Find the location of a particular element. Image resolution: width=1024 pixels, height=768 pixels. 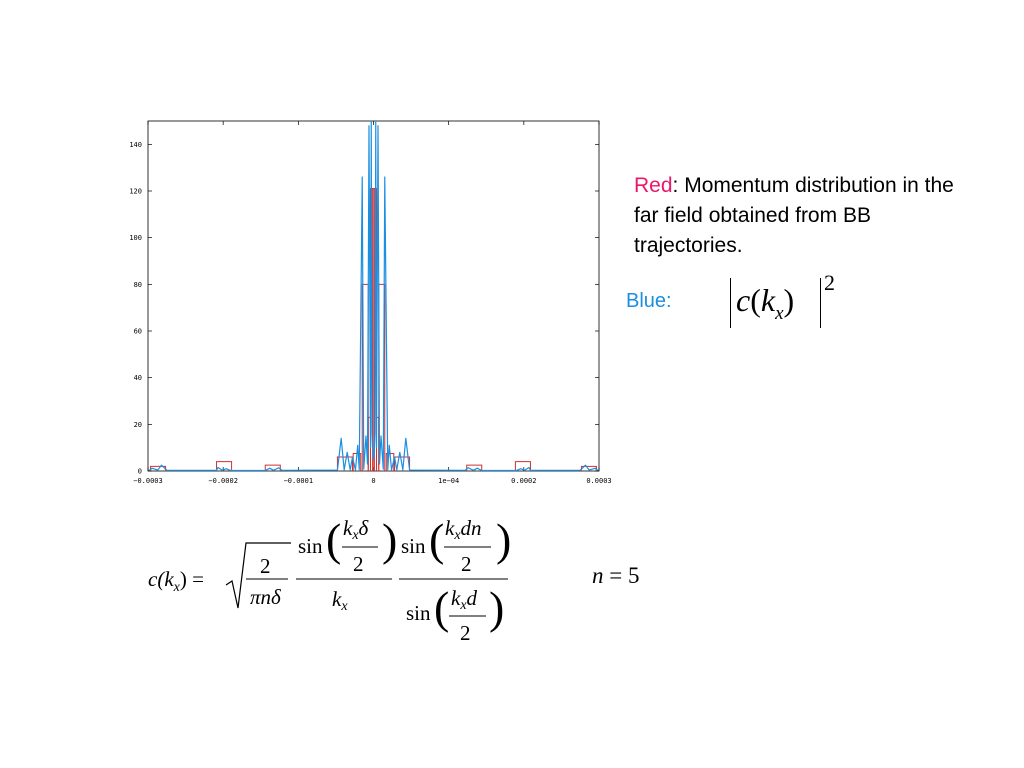

paren-open-1: ( is located at coordinates (333, 539).